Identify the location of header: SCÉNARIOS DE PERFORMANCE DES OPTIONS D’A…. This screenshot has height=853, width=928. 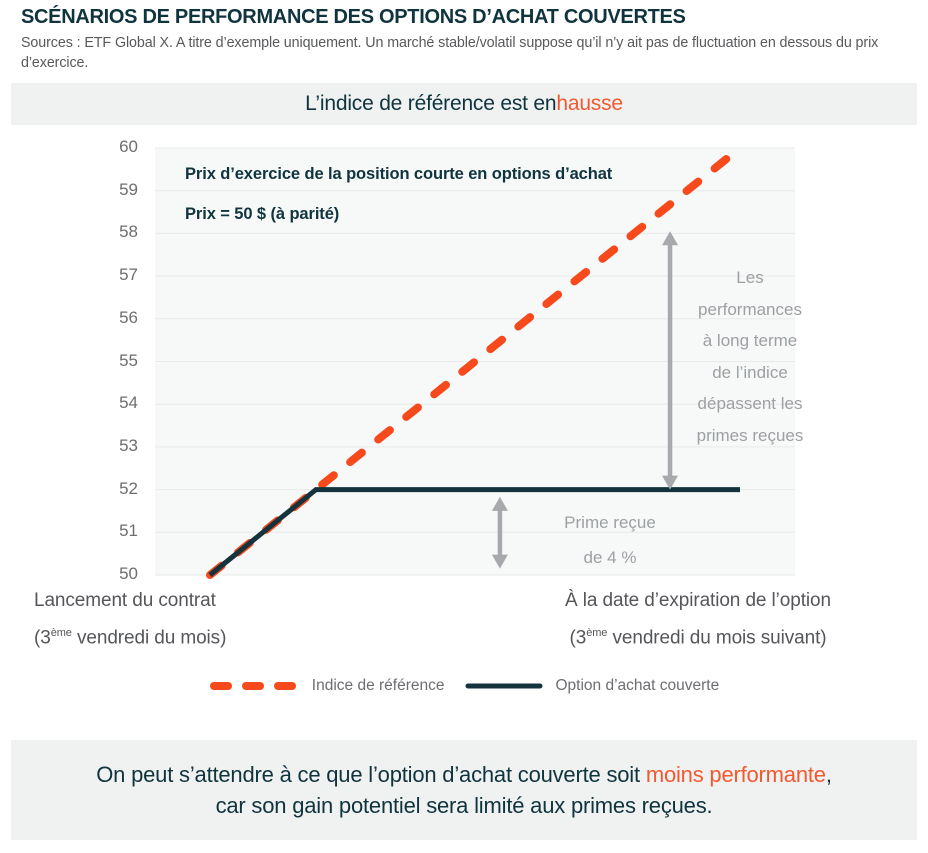
(464, 36).